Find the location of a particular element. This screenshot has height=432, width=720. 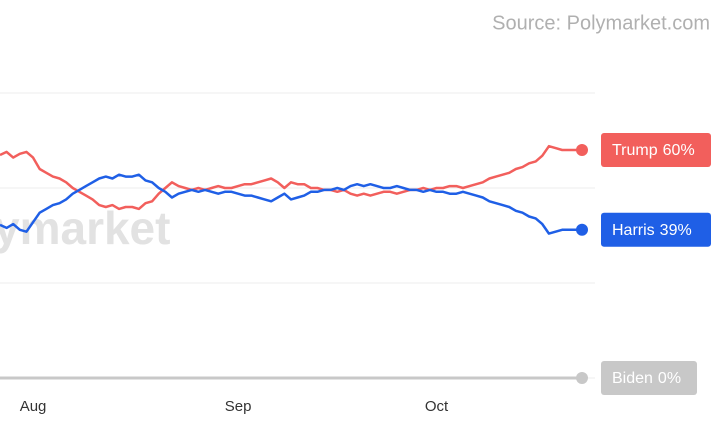

source-note: Source: Polymarket.com is located at coordinates (601, 23).